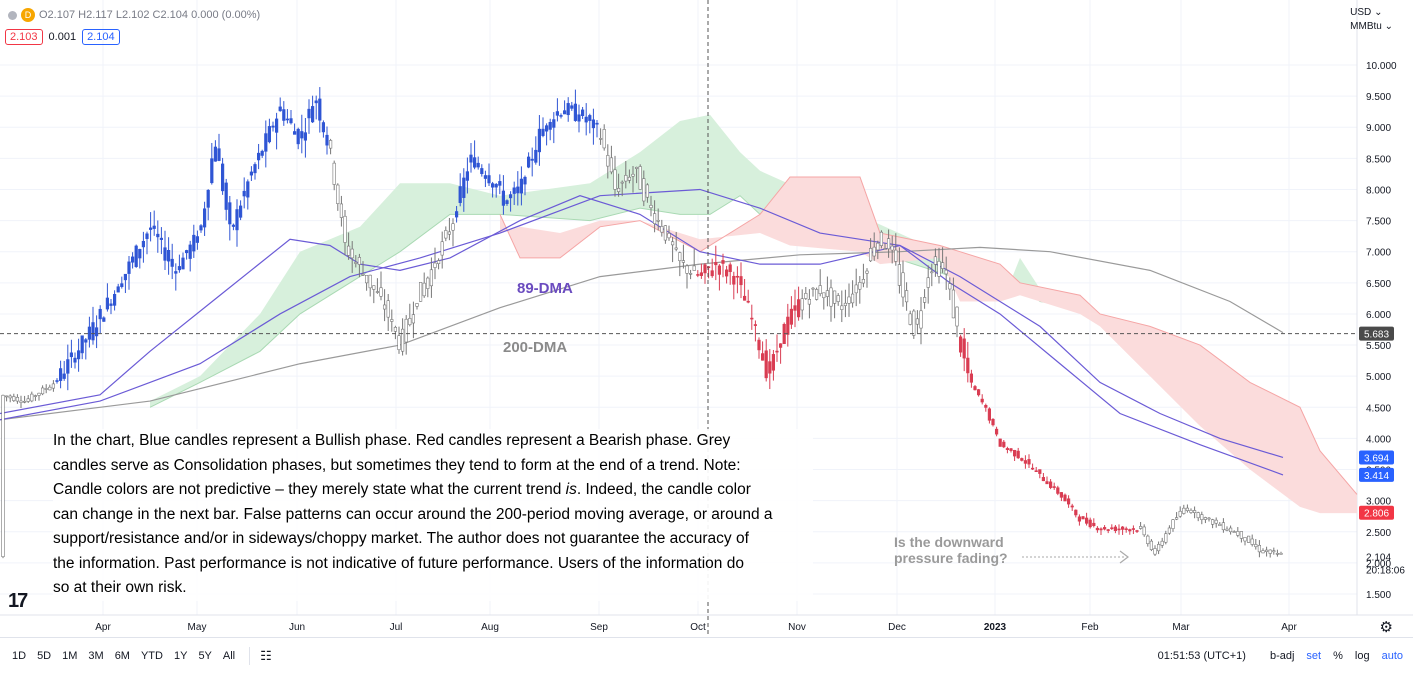 The height and width of the screenshot is (673, 1413). Describe the element at coordinates (1386, 627) in the screenshot. I see `gear-icon: ⚙` at that location.